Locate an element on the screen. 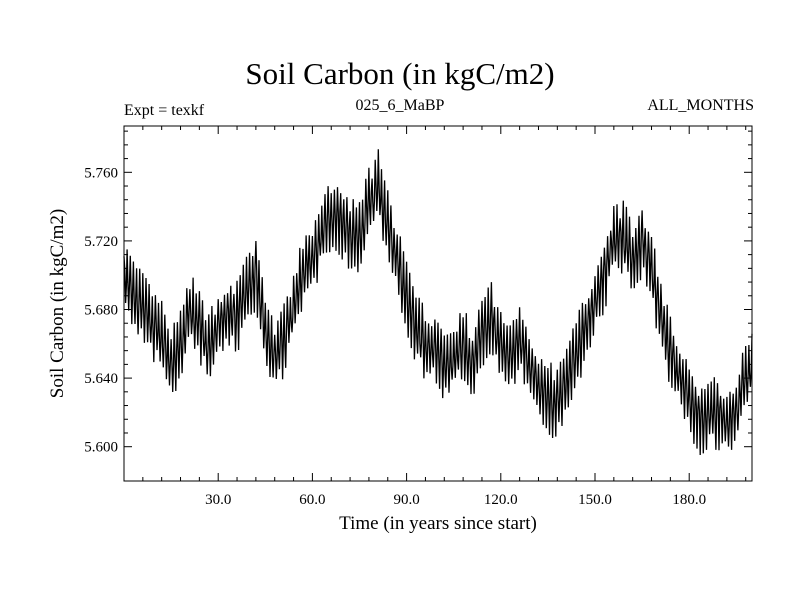 This screenshot has width=800, height=600. period-label: 025_6_MaBP is located at coordinates (400, 105).